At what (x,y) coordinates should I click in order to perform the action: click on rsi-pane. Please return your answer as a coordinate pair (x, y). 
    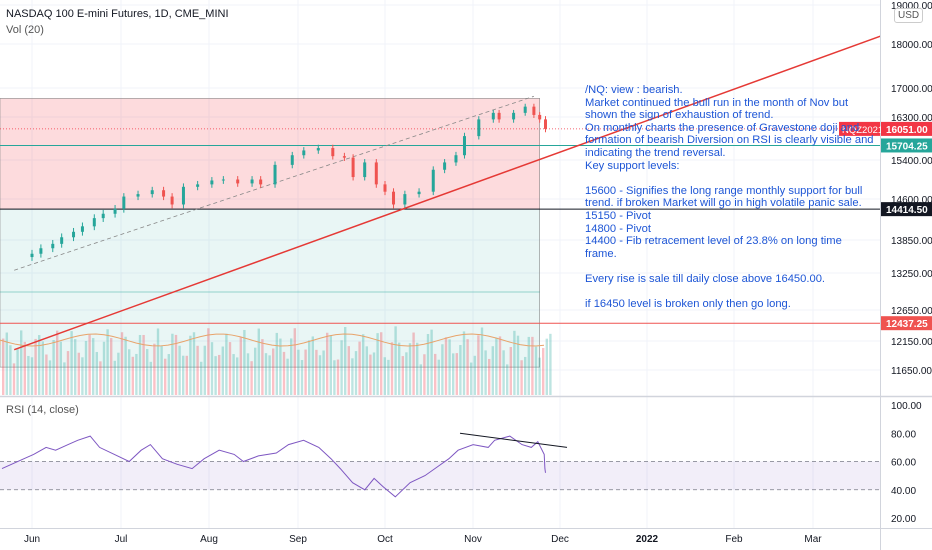
    Looking at the image, I should click on (440, 465).